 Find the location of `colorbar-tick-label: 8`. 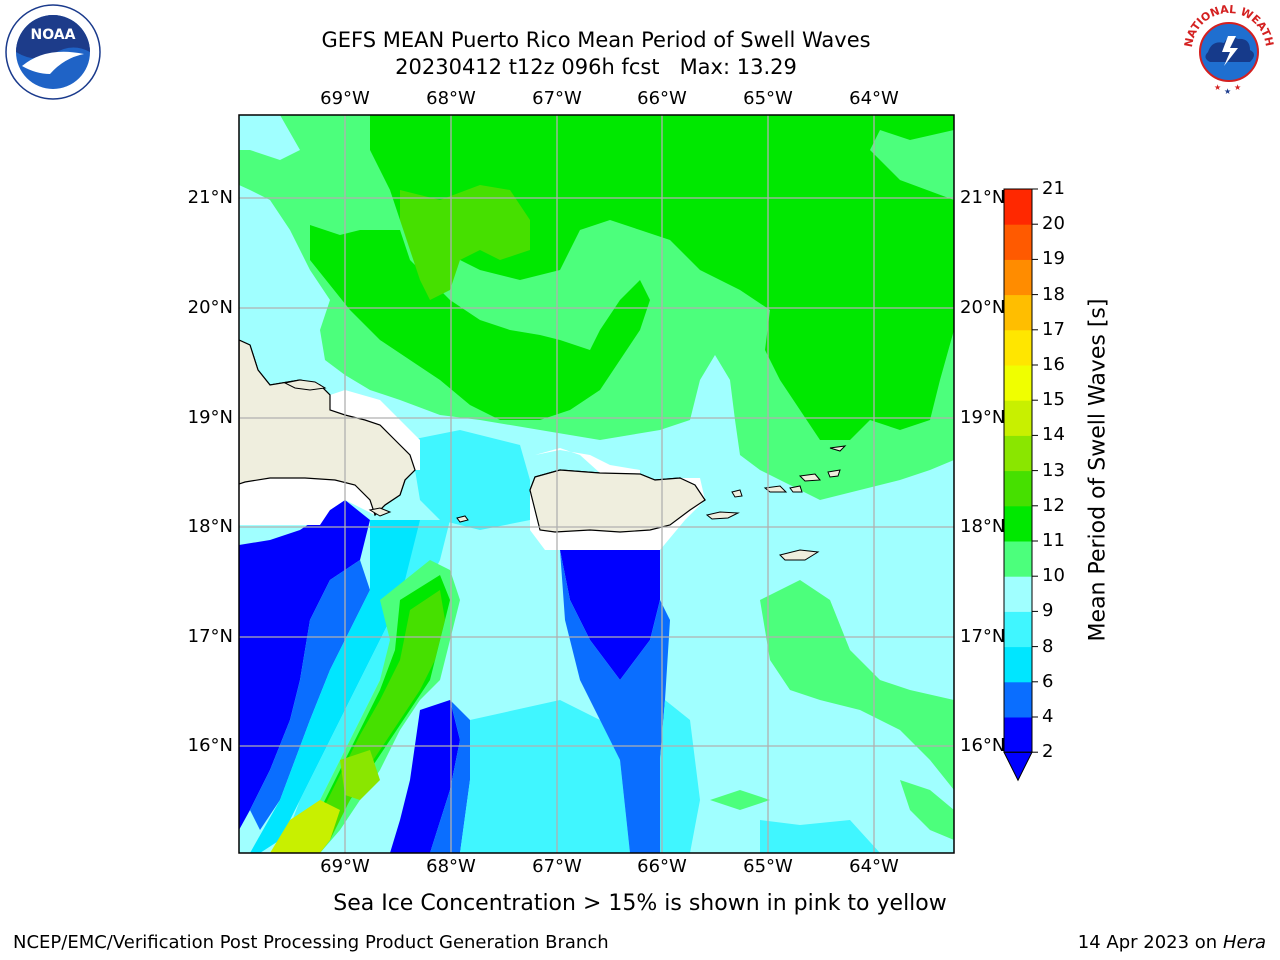

colorbar-tick-label: 8 is located at coordinates (1048, 646).